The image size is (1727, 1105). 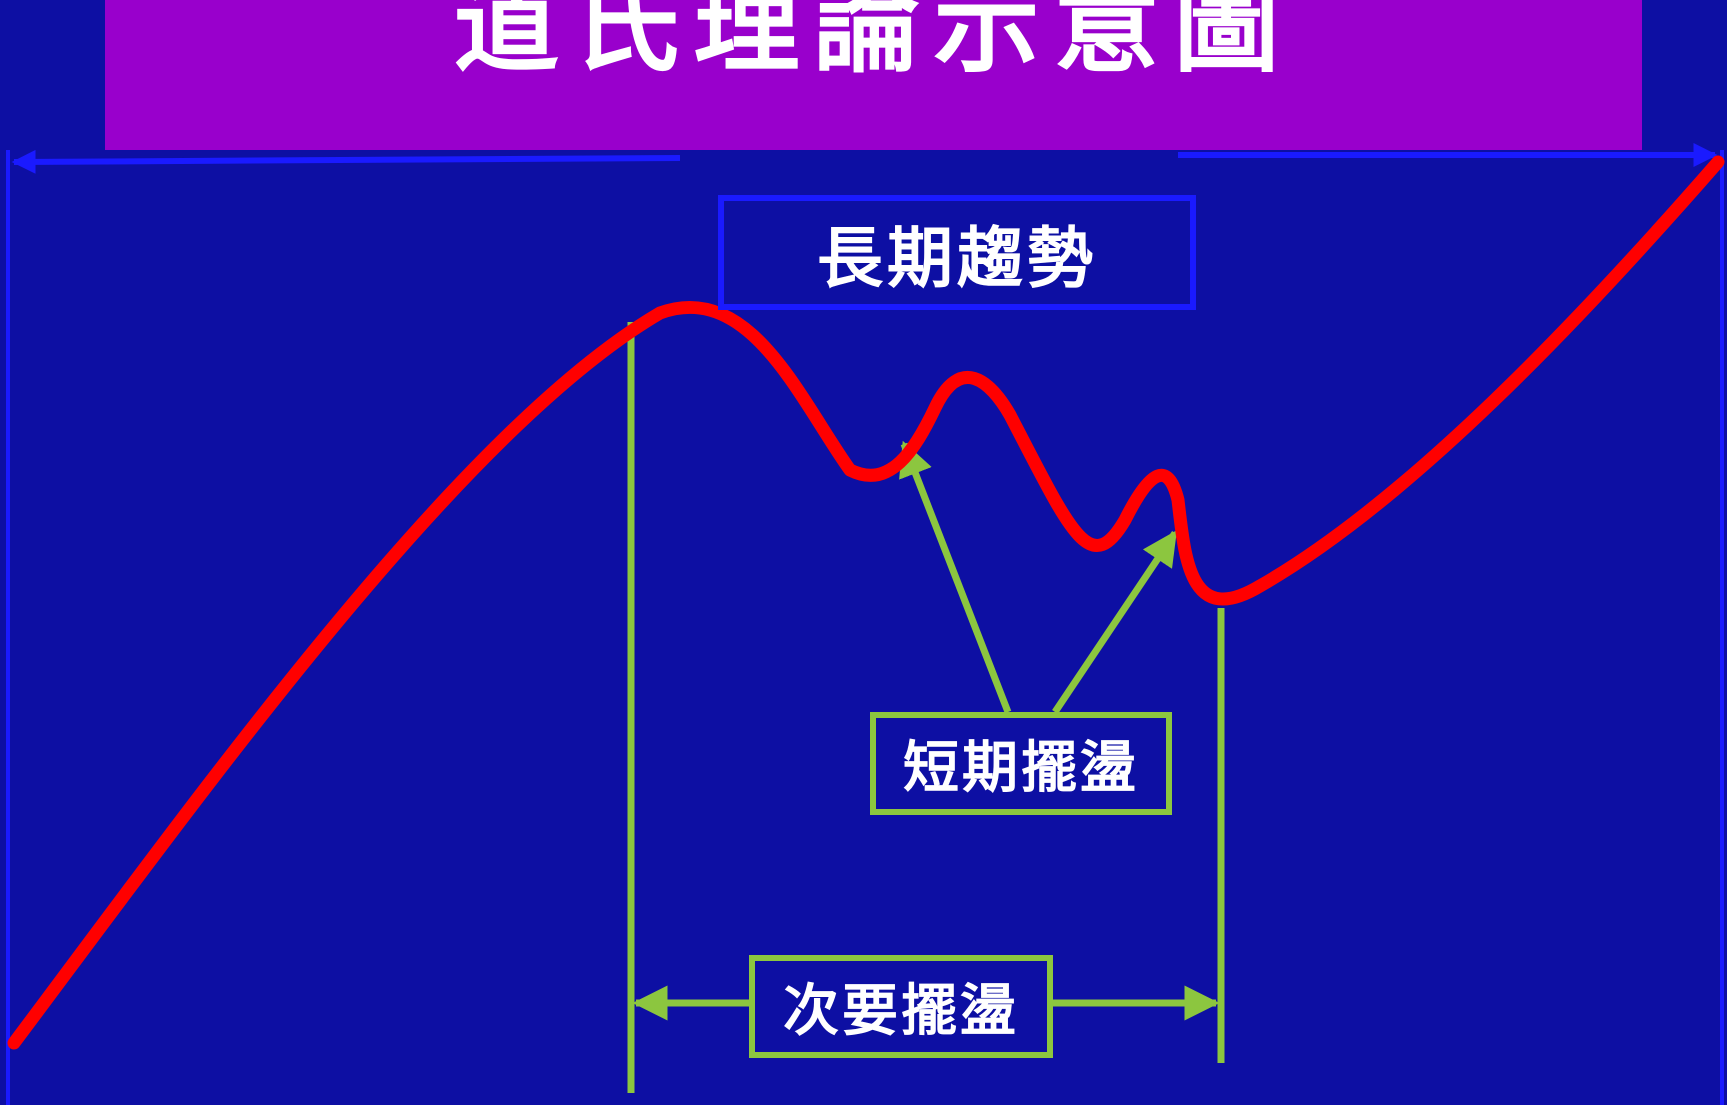 I want to click on title-bar: 道氏理論示意圖, so click(x=873, y=75).